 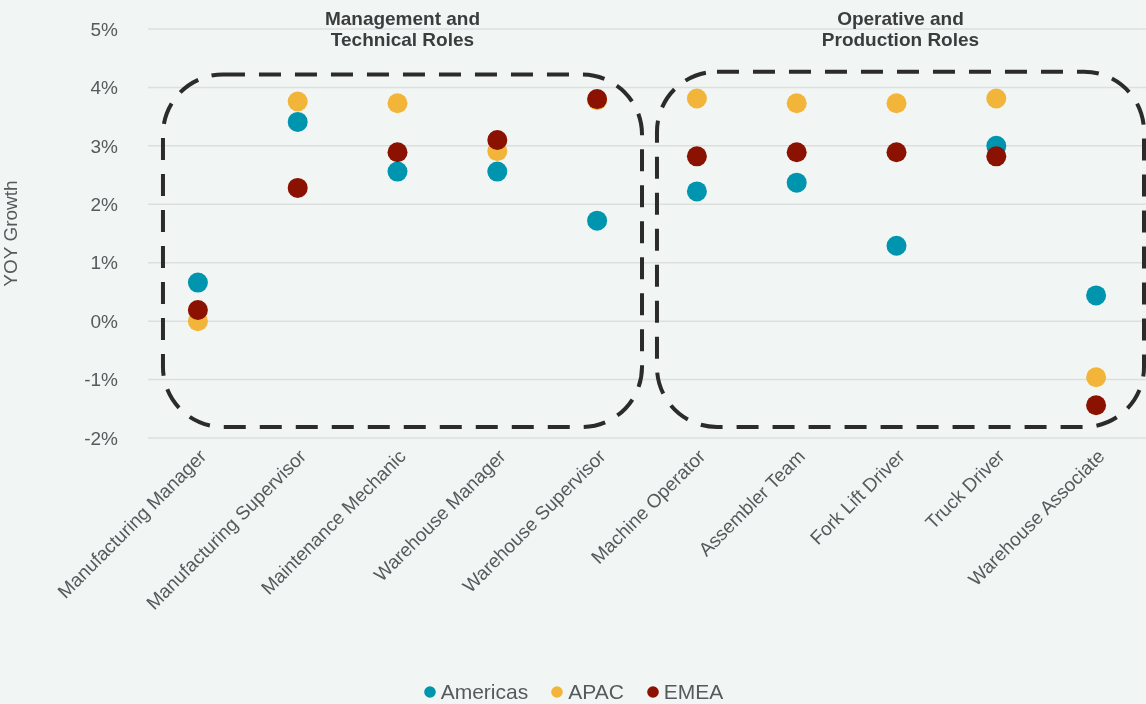 What do you see at coordinates (402, 29) in the screenshot?
I see `annotation: Management and Technical Roles` at bounding box center [402, 29].